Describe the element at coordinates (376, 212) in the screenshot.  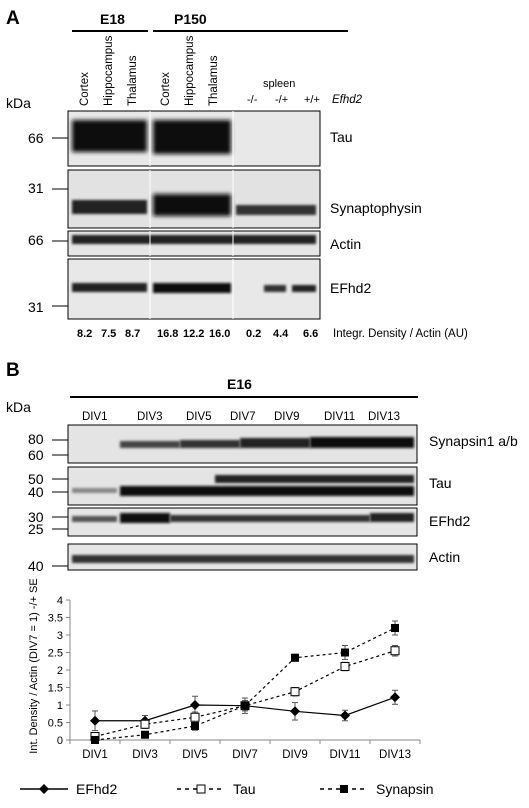
I see `blot-labels-a: Tau Synaptophysin Actin EFhd2` at that location.